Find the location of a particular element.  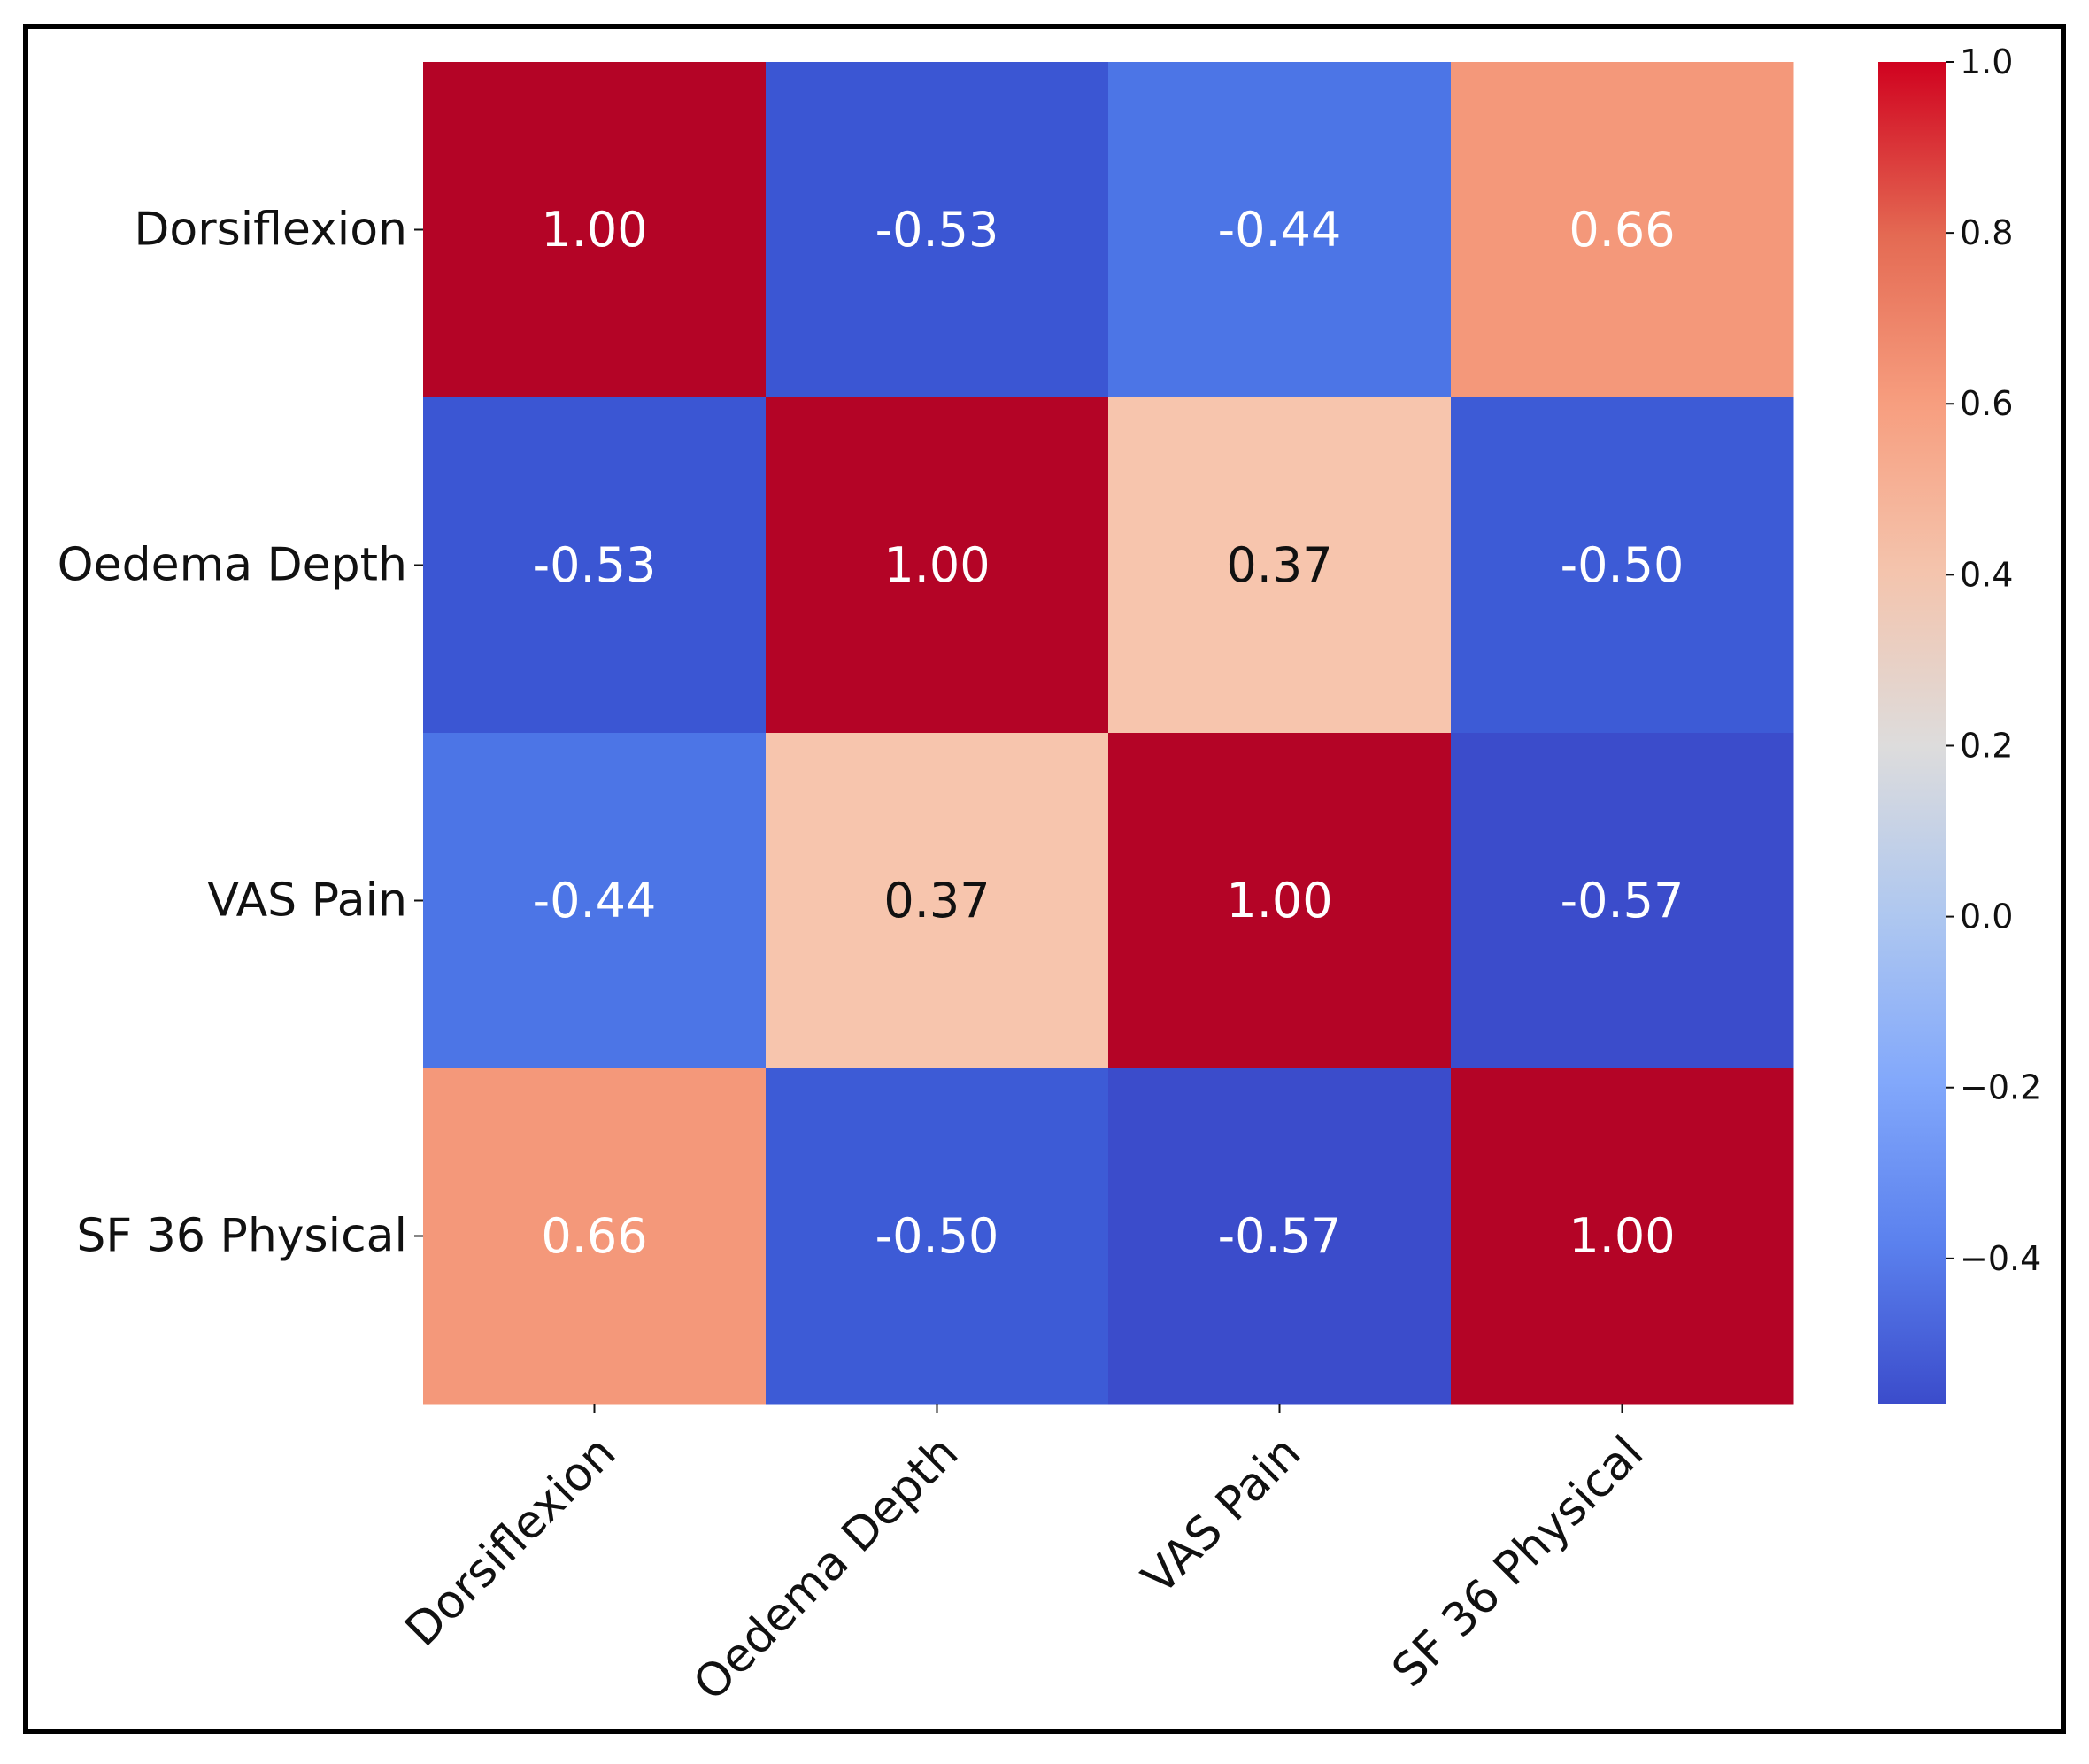

cell-value-oedema-depth-vas-pain: 0.37 is located at coordinates (1279, 565).